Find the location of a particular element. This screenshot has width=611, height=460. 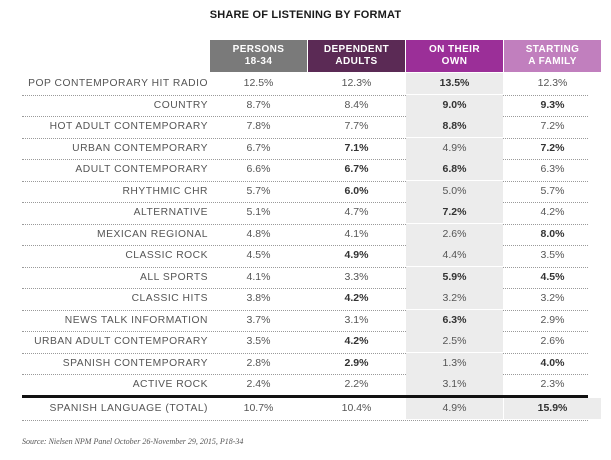

value-cell: 2.3% is located at coordinates (552, 384).